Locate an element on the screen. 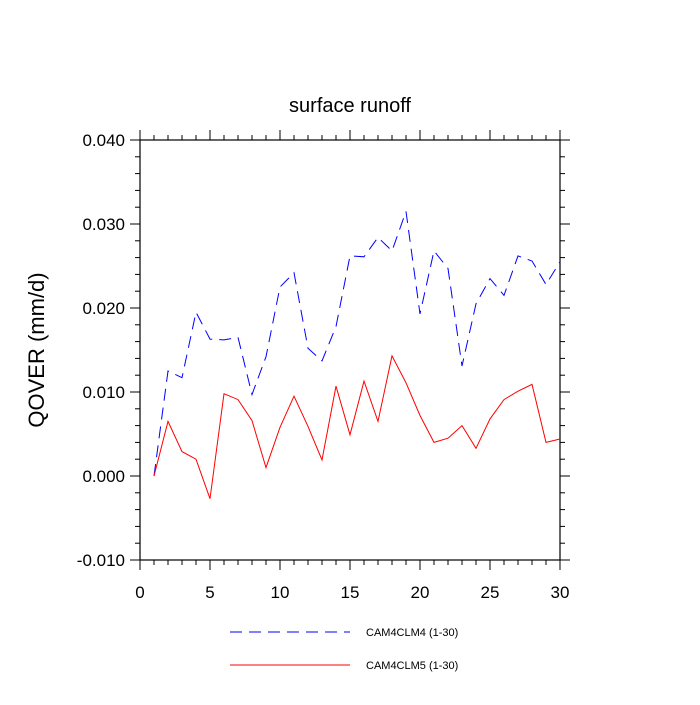  x-tick-label: 25 is located at coordinates (490, 592).